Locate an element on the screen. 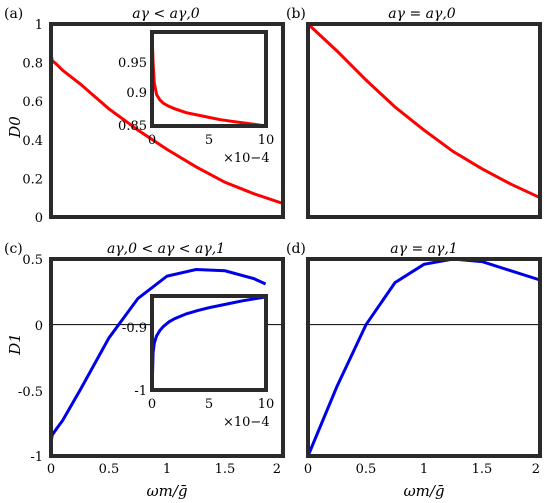 The image size is (545, 503). panel-c-xlabel: ωm/ḡ is located at coordinates (166, 491).